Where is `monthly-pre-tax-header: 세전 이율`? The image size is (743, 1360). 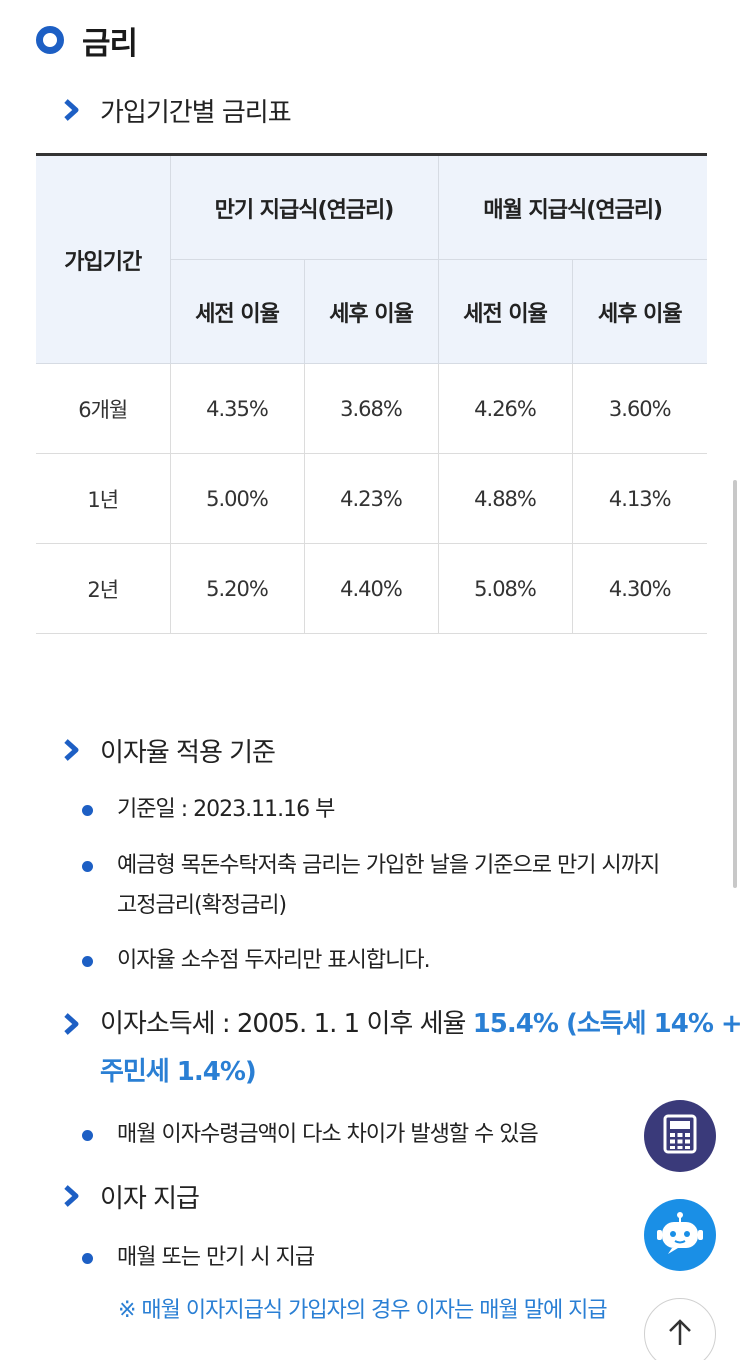
monthly-pre-tax-header: 세전 이율 is located at coordinates (505, 311).